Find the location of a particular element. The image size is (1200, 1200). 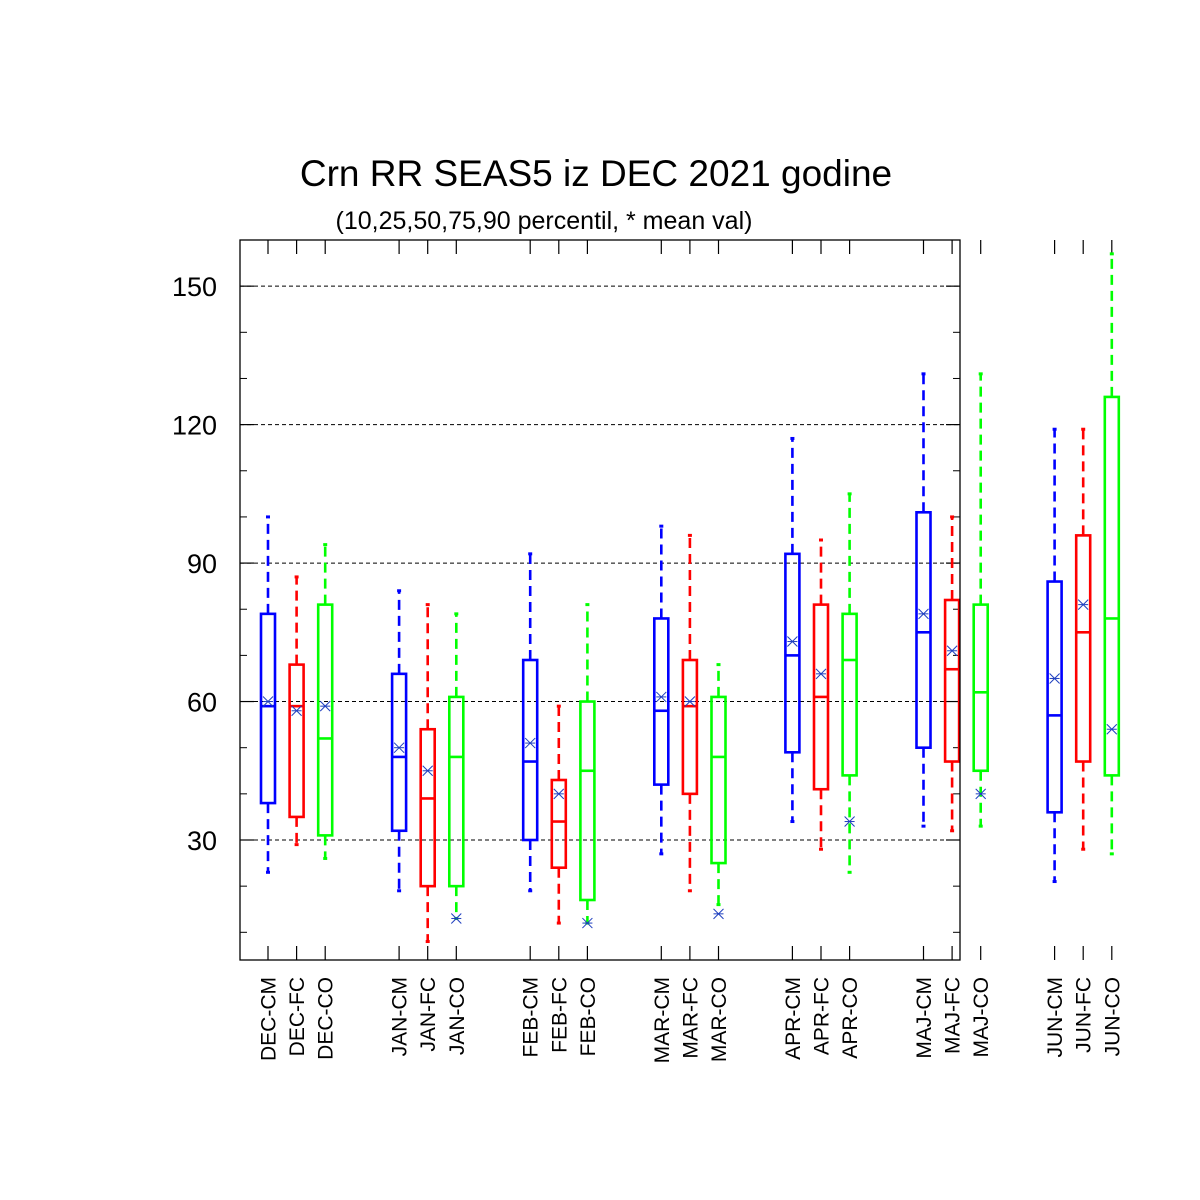

box-dec-fc is located at coordinates (296, 711).